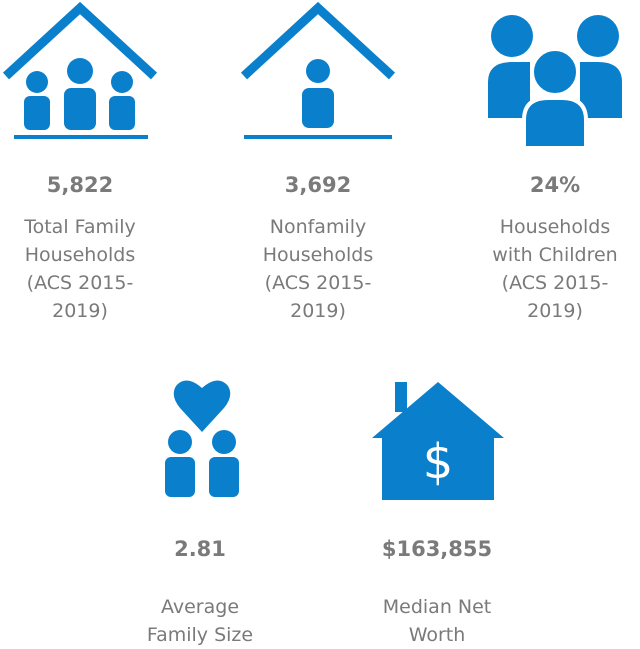 This screenshot has width=640, height=649. Describe the element at coordinates (202, 438) in the screenshot. I see `icon-family-size` at that location.